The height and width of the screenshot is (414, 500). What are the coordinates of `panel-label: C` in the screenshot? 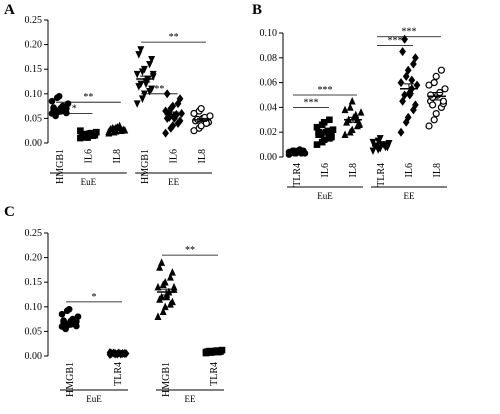 It's located at (9, 212).